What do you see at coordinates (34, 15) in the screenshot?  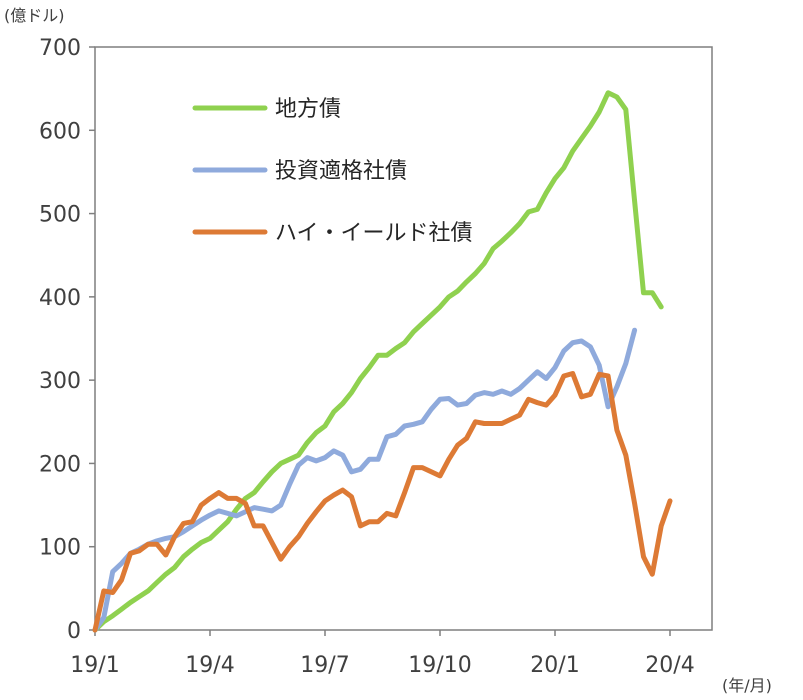 I see `y-axis-unit-label: (億ドル)` at bounding box center [34, 15].